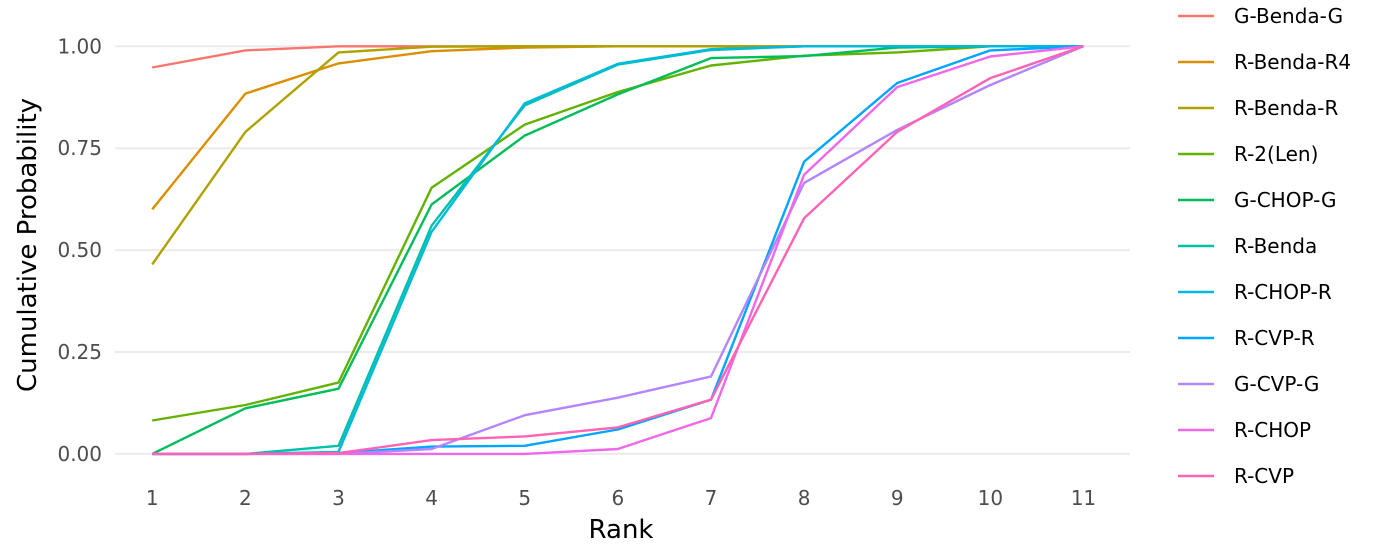 Image resolution: width=1400 pixels, height=560 pixels. What do you see at coordinates (1264, 476) in the screenshot?
I see `legend-label: R-CVP` at bounding box center [1264, 476].